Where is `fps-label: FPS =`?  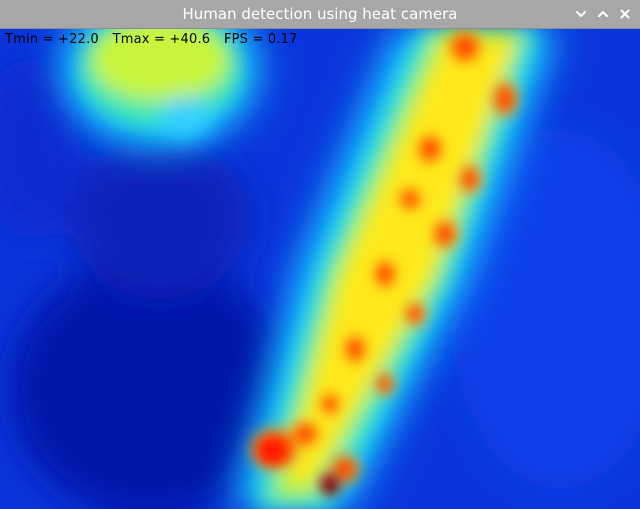 fps-label: FPS = is located at coordinates (243, 39).